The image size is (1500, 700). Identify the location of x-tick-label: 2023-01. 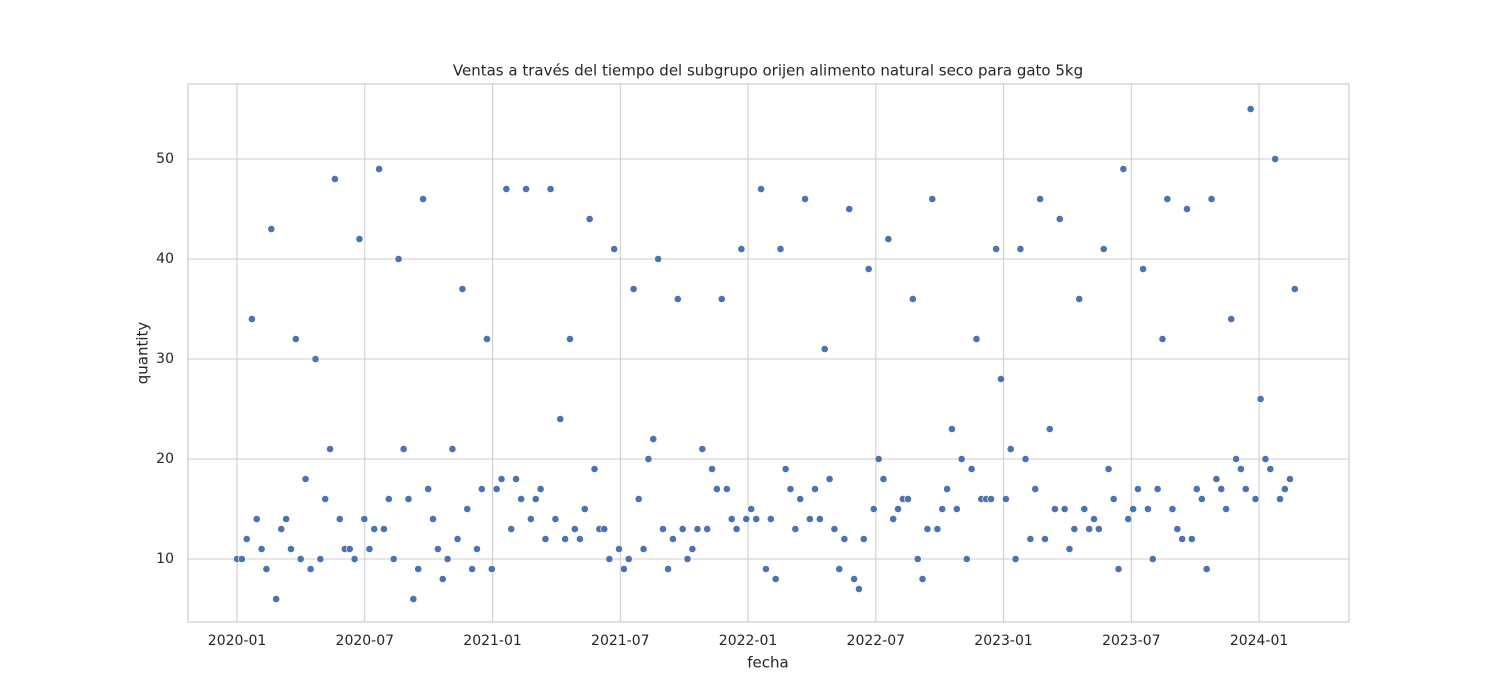
(1003, 641).